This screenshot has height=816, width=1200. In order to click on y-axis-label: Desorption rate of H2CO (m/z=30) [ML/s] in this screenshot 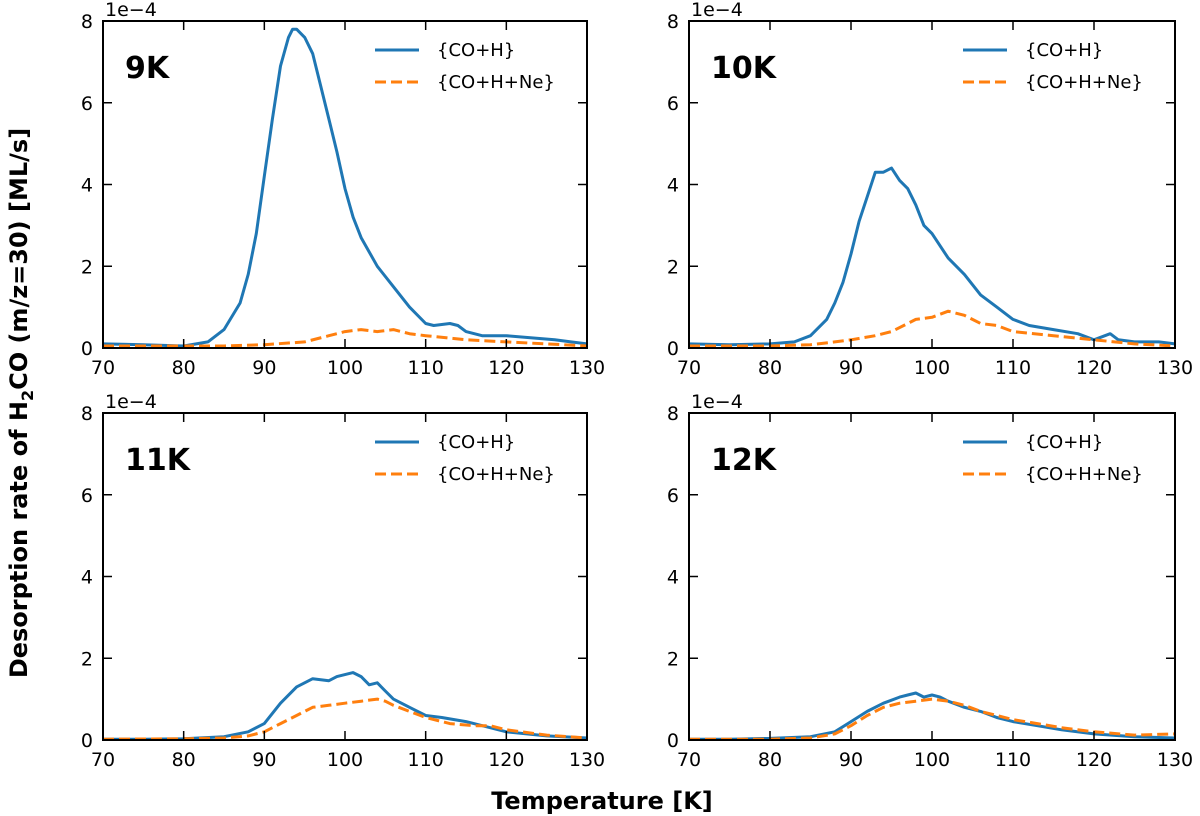, I will do `click(21, 403)`.